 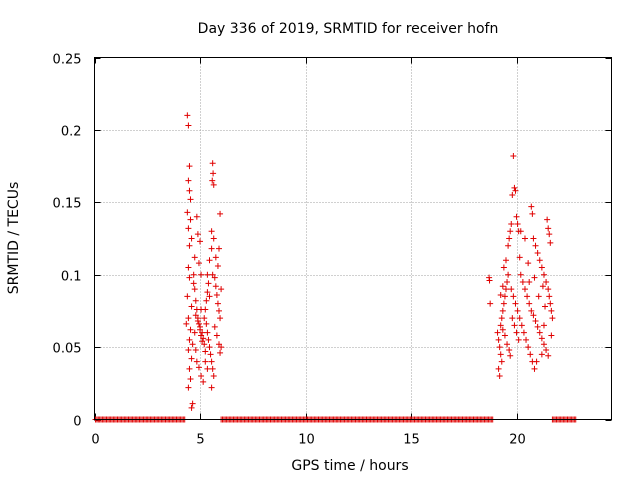 I want to click on x-tick-label: 10, so click(x=306, y=440).